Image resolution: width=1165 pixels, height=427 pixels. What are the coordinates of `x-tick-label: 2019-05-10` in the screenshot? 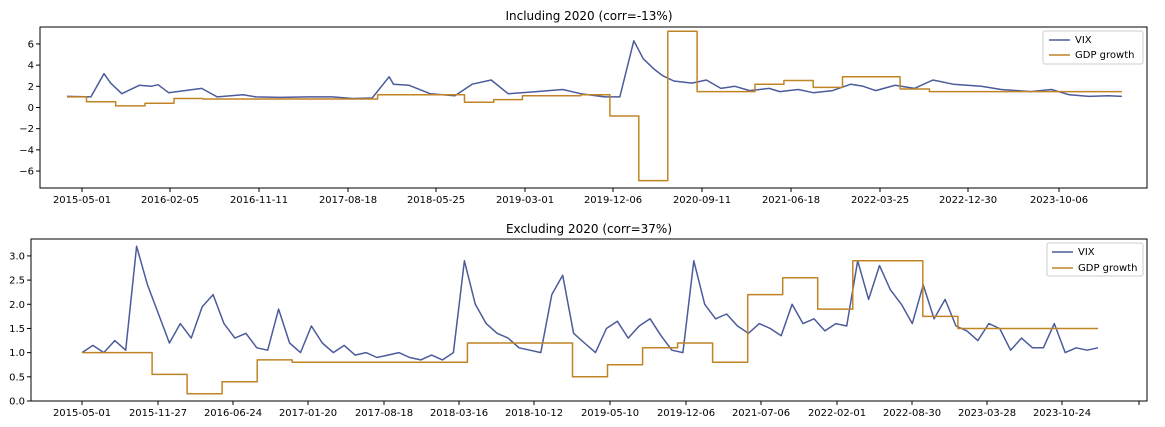 It's located at (610, 413).